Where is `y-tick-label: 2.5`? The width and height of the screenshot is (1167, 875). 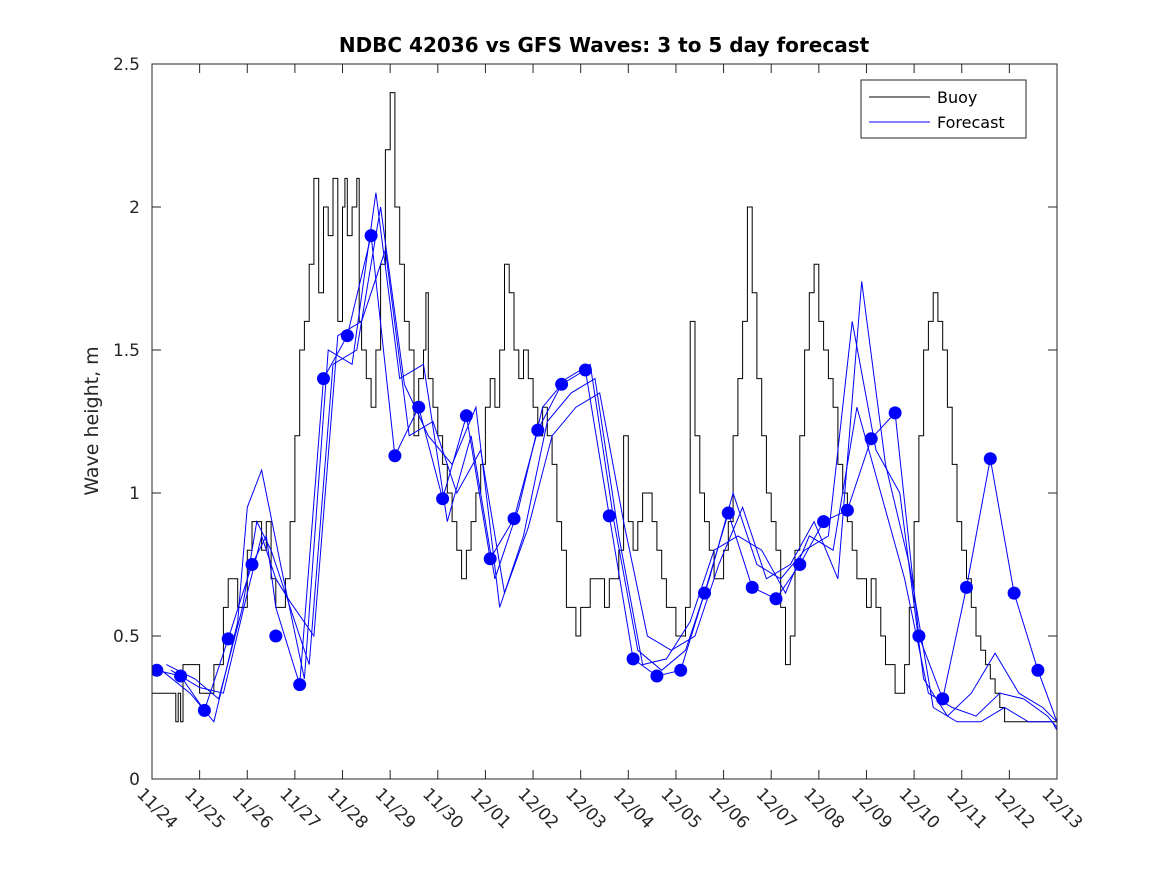
y-tick-label: 2.5 is located at coordinates (126, 65).